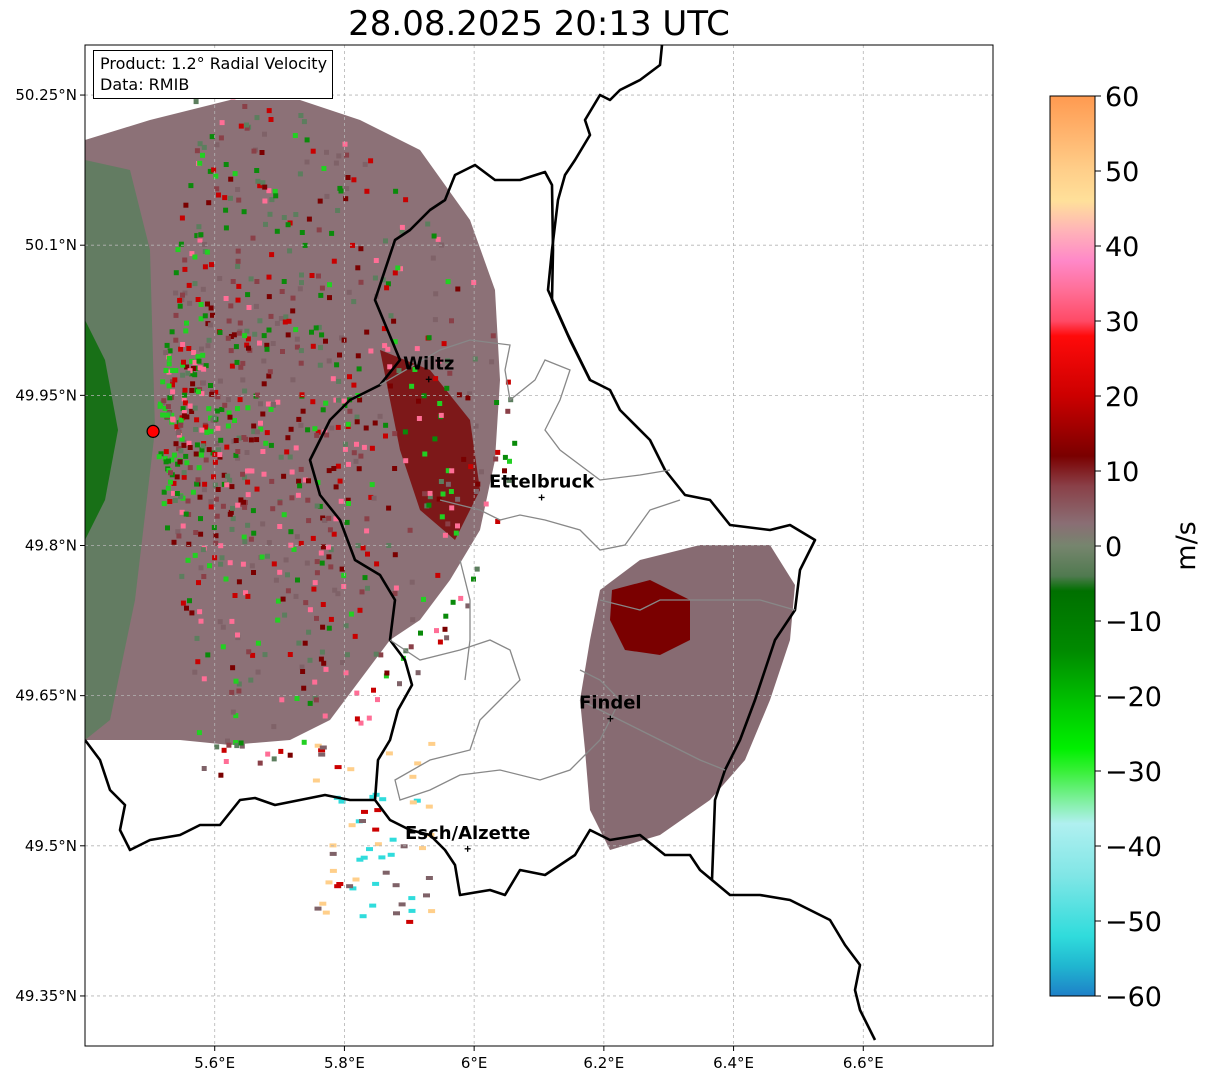  Describe the element at coordinates (539, 24) in the screenshot. I see `map-title: 28.08.2025 20:13 UTC` at that location.